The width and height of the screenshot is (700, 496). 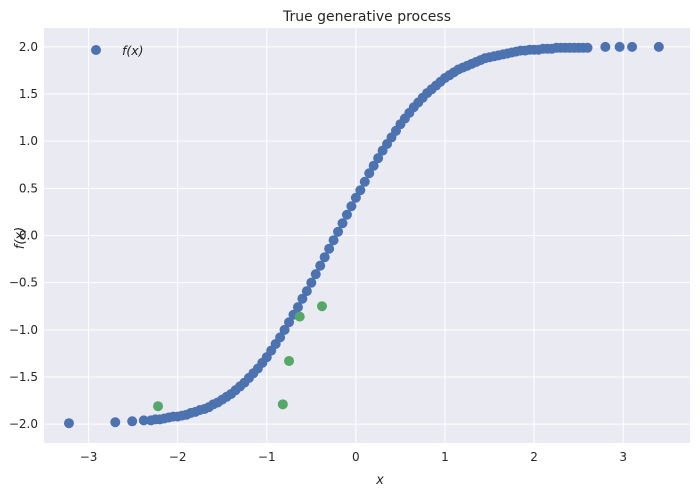 What do you see at coordinates (96, 50) in the screenshot?
I see `legend-marker` at bounding box center [96, 50].